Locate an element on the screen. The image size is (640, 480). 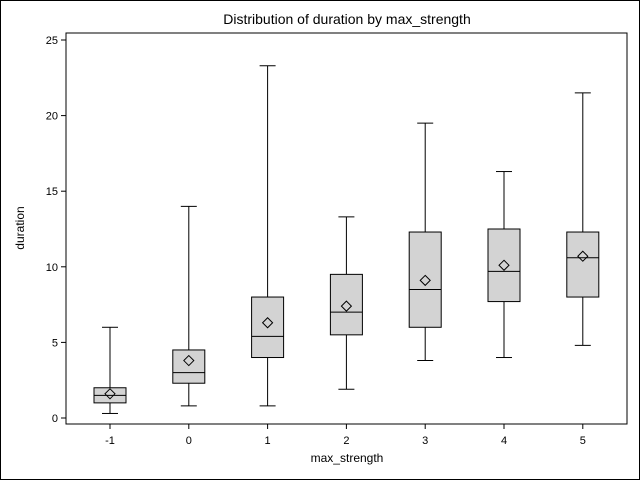
x-tick-label: 5 is located at coordinates (583, 441).